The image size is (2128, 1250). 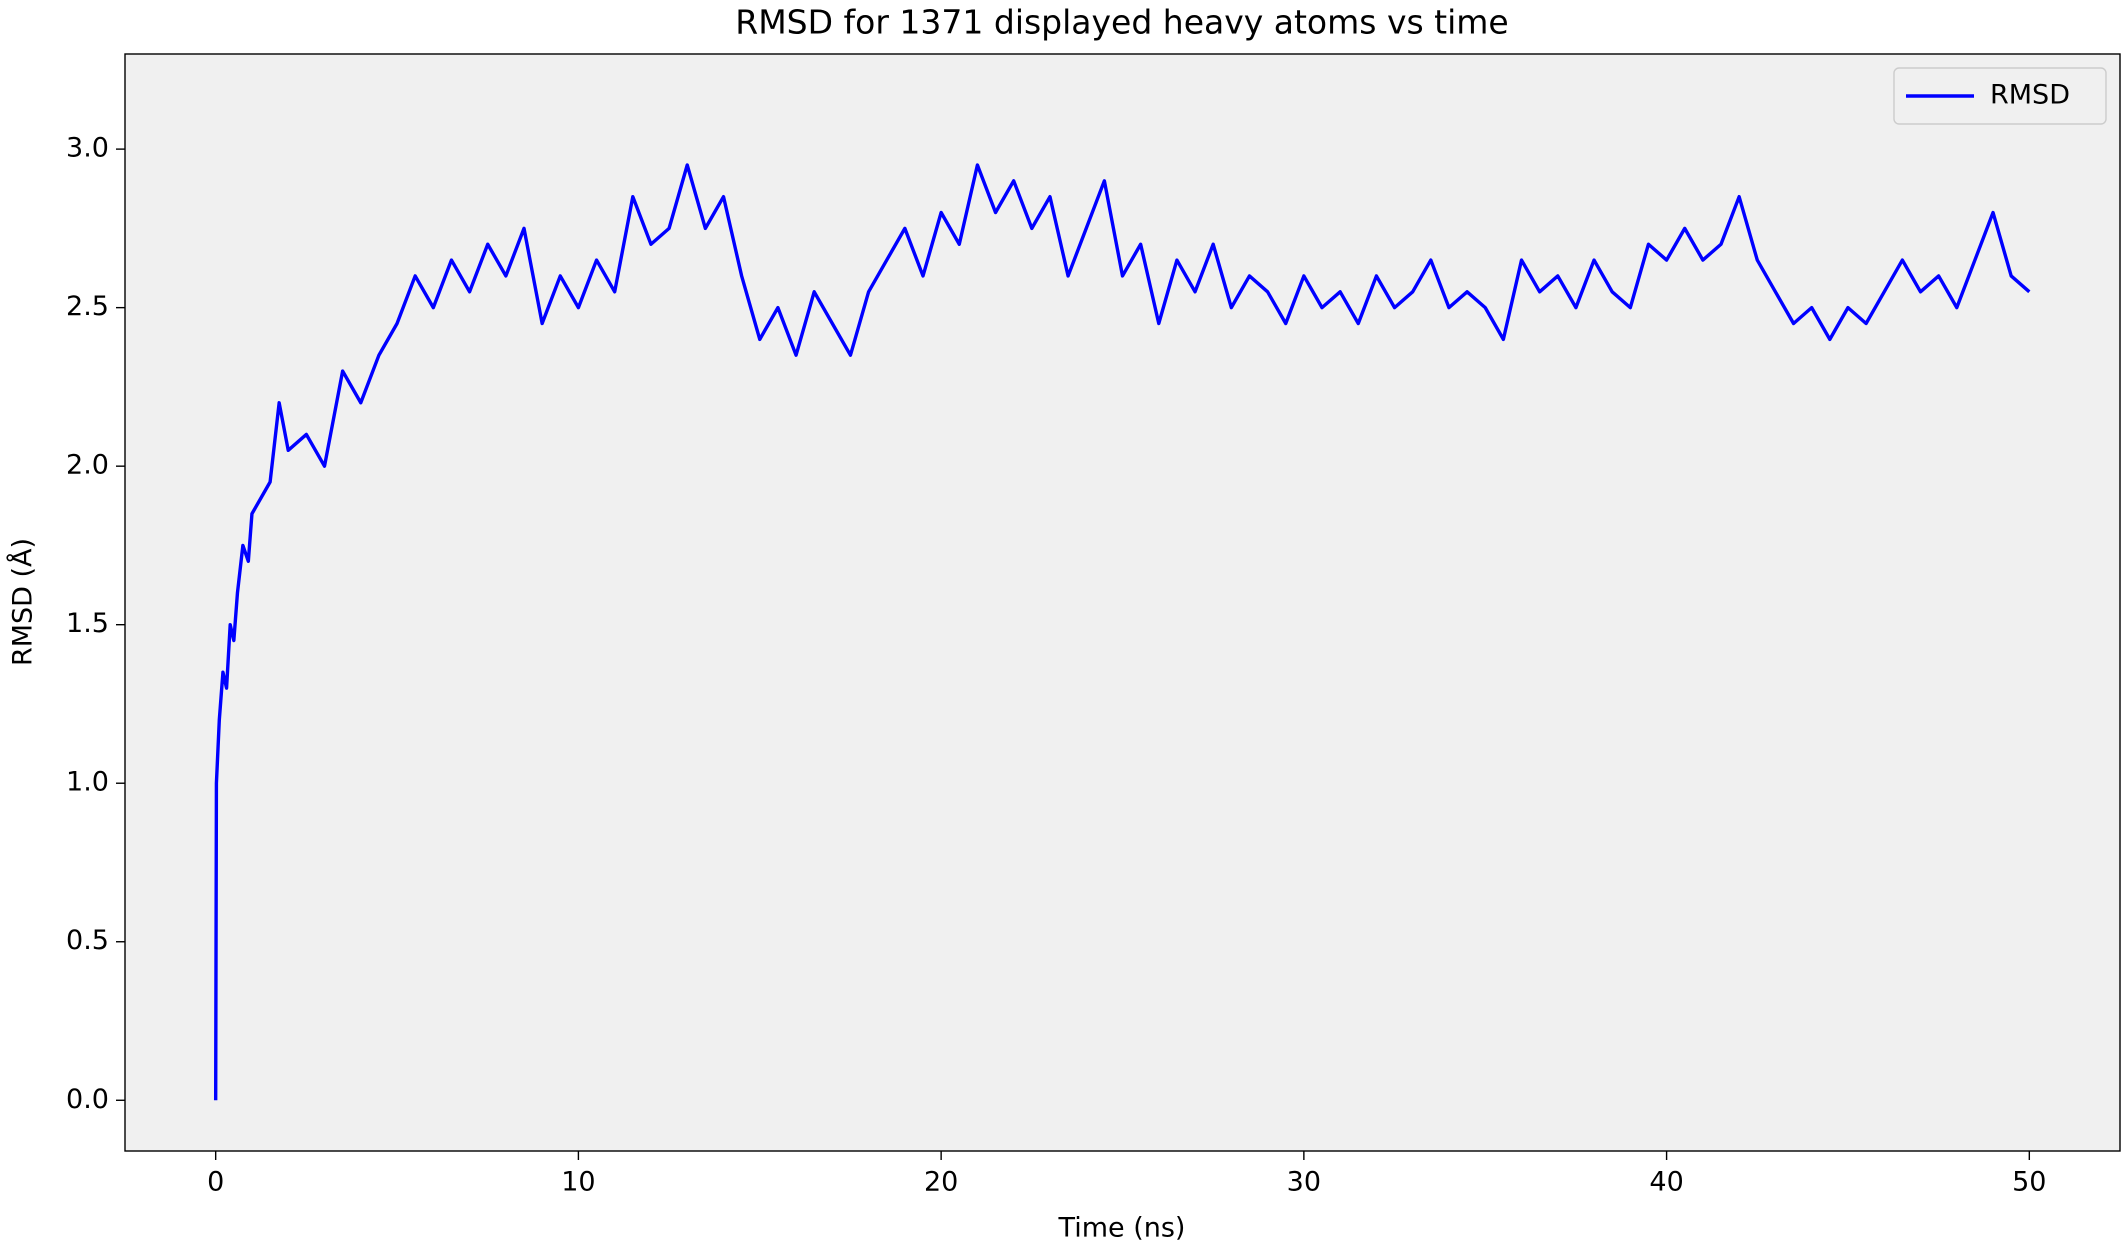 What do you see at coordinates (2029, 1182) in the screenshot?
I see `x-tick-label: 50` at bounding box center [2029, 1182].